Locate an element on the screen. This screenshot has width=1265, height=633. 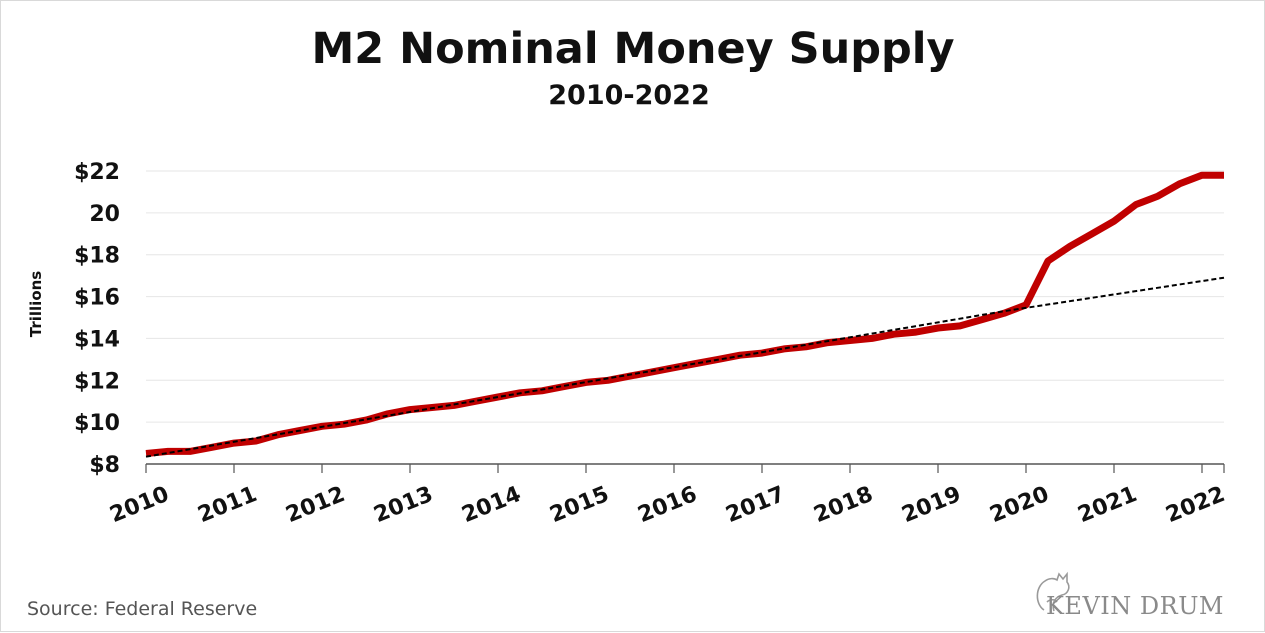
x-tick-label: 2017 is located at coordinates (755, 505).